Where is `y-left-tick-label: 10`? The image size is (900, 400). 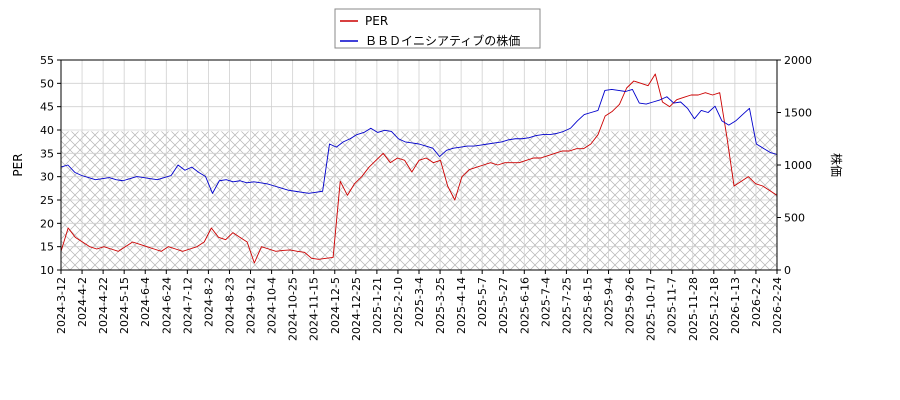
y-left-tick-label: 10 is located at coordinates (47, 270).